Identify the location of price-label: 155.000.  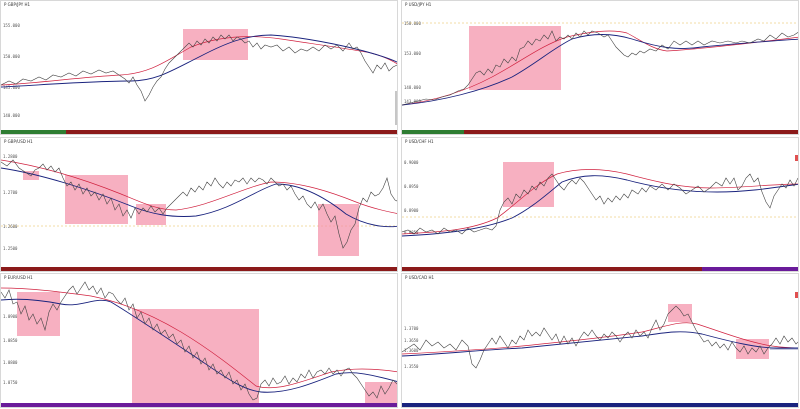
(11, 25).